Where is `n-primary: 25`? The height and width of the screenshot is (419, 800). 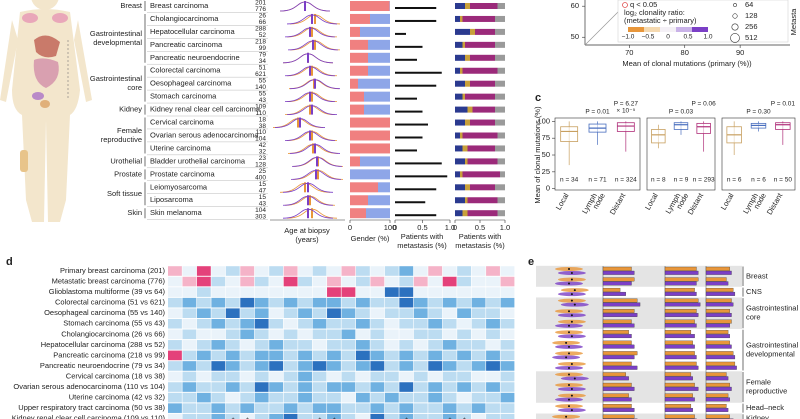 n-primary: 25 is located at coordinates (263, 171).